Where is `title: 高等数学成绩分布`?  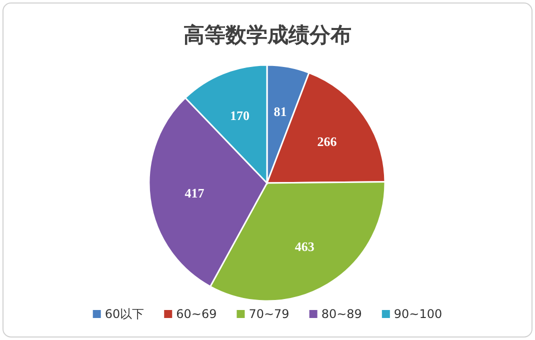
title: 高等数学成绩分布 is located at coordinates (268, 35).